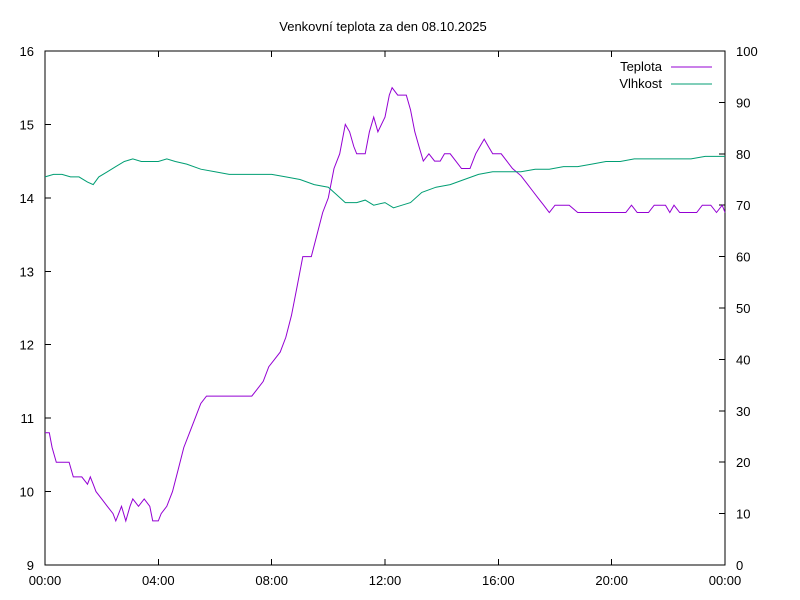 Image resolution: width=800 pixels, height=600 pixels. Describe the element at coordinates (30, 565) in the screenshot. I see `y-left-tick-label: 9` at that location.